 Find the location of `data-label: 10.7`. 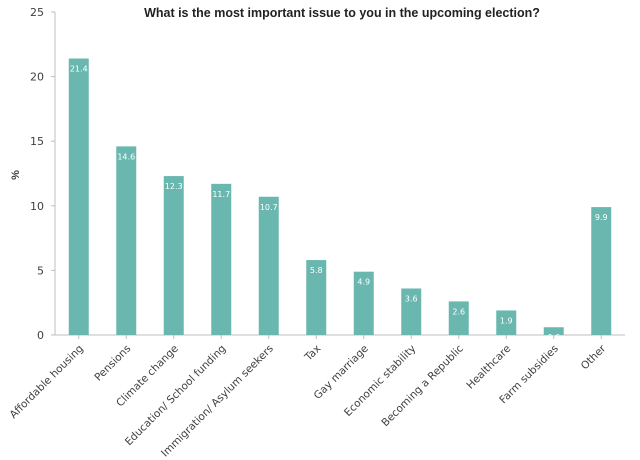

data-label: 10.7 is located at coordinates (269, 207).